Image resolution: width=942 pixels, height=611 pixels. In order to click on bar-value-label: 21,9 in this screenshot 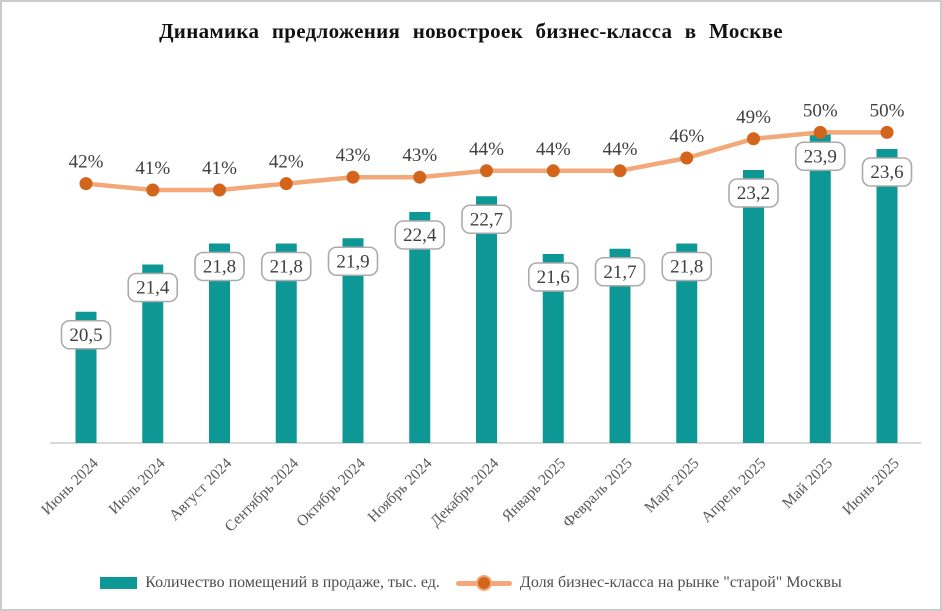, I will do `click(352, 261)`.